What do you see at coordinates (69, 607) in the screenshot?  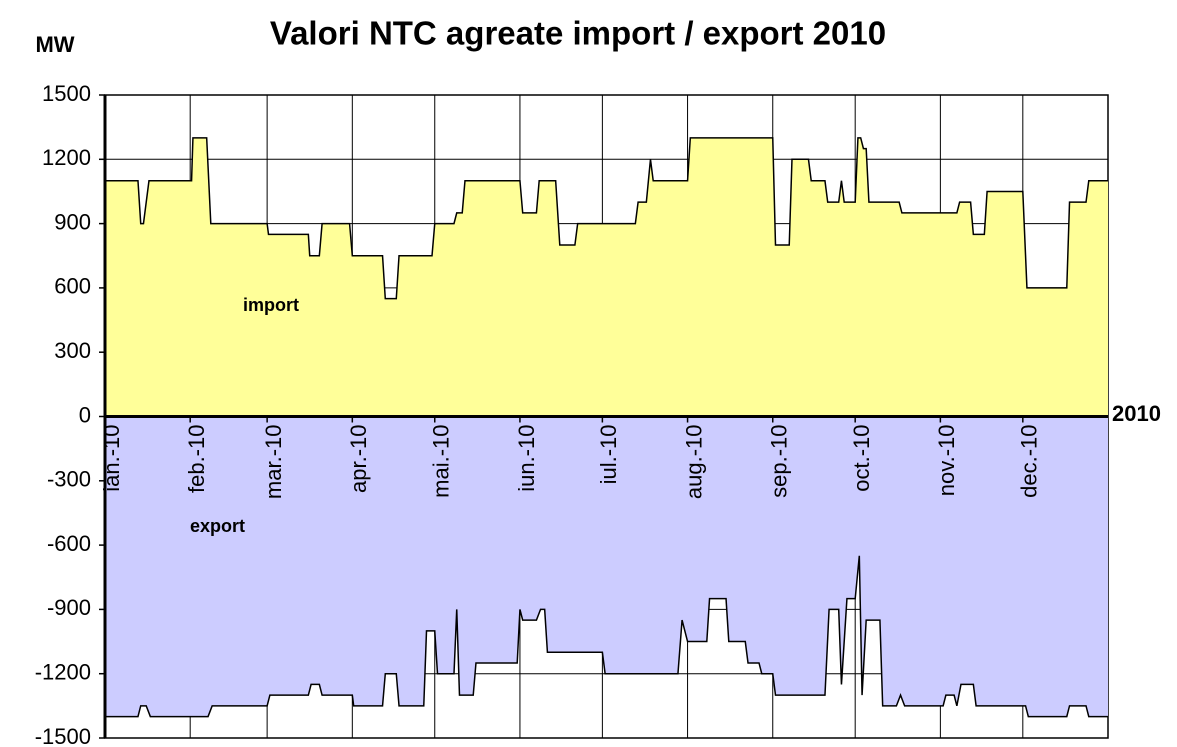 I see `y-tick-label: -900` at bounding box center [69, 607].